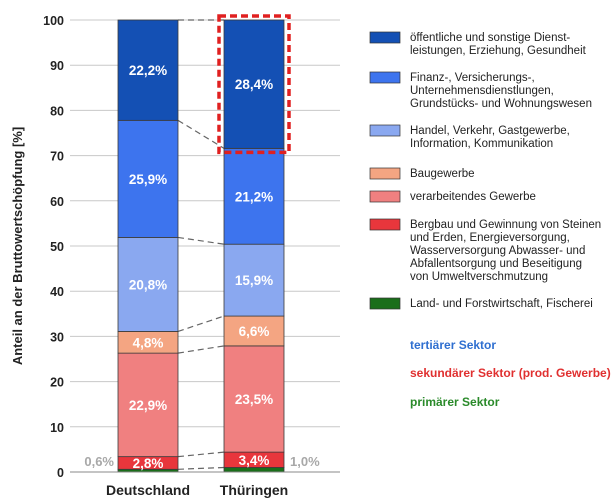 This screenshot has height=499, width=616. I want to click on y-tick-label: 30, so click(57, 337).